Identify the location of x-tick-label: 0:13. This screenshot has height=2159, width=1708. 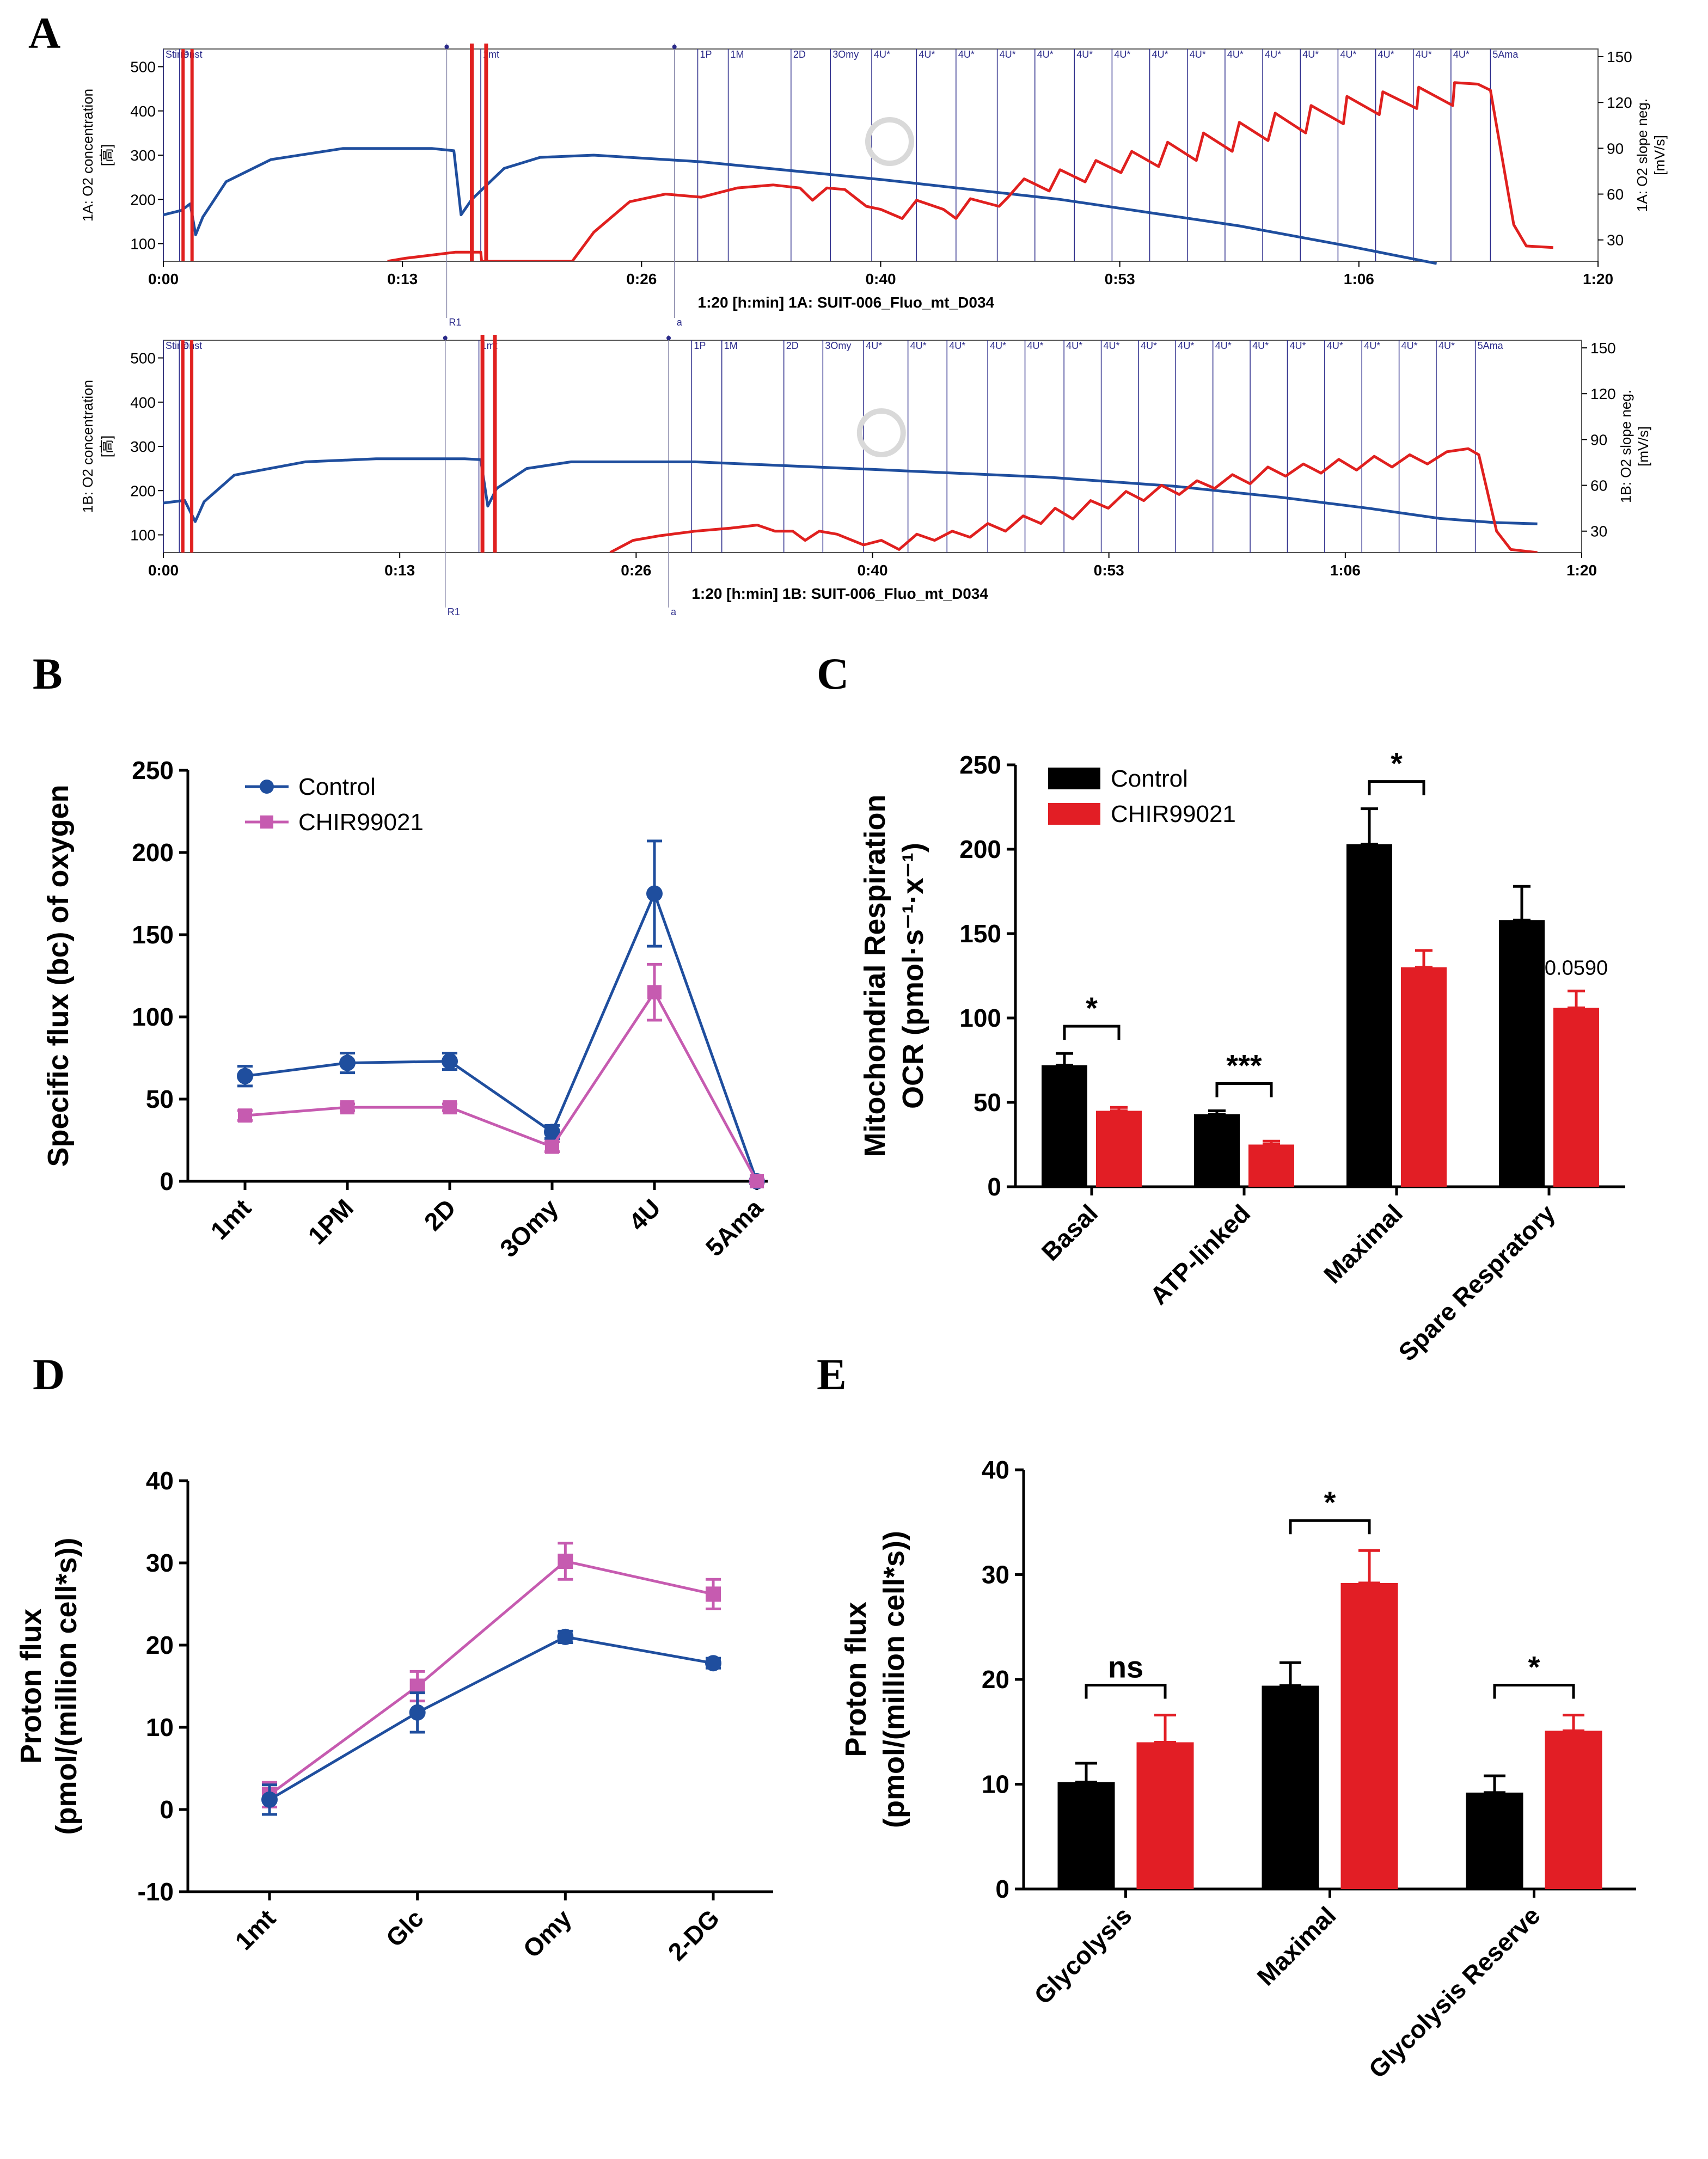
(402, 279).